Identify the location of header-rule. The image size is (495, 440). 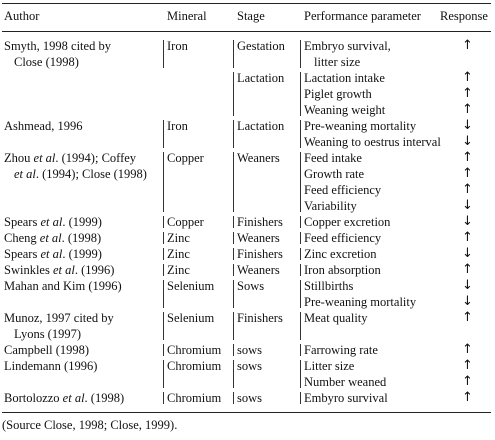
(246, 31).